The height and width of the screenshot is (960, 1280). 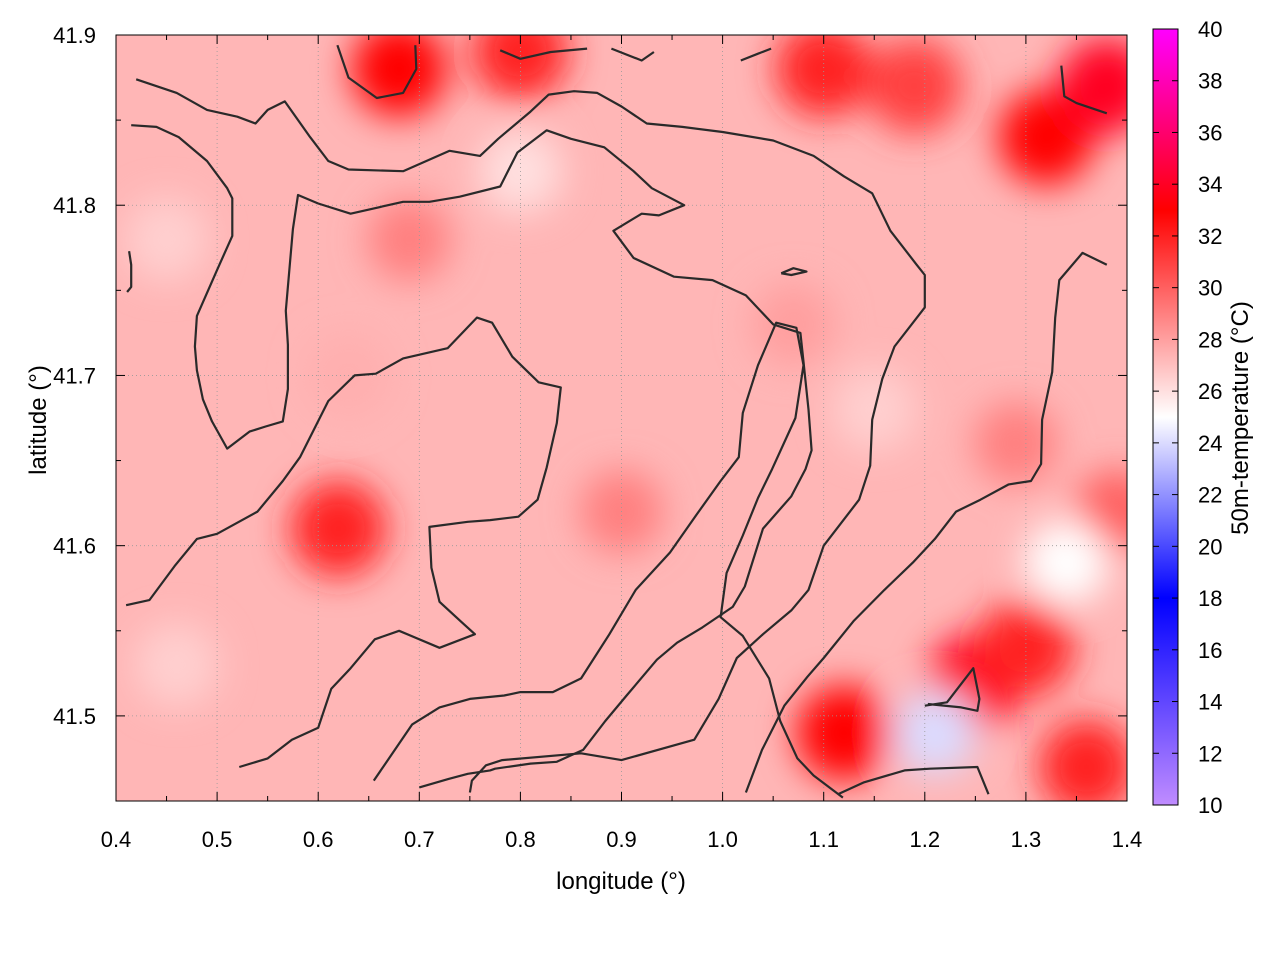 I want to click on colorbar-tick-label: 24, so click(x=1210, y=443).